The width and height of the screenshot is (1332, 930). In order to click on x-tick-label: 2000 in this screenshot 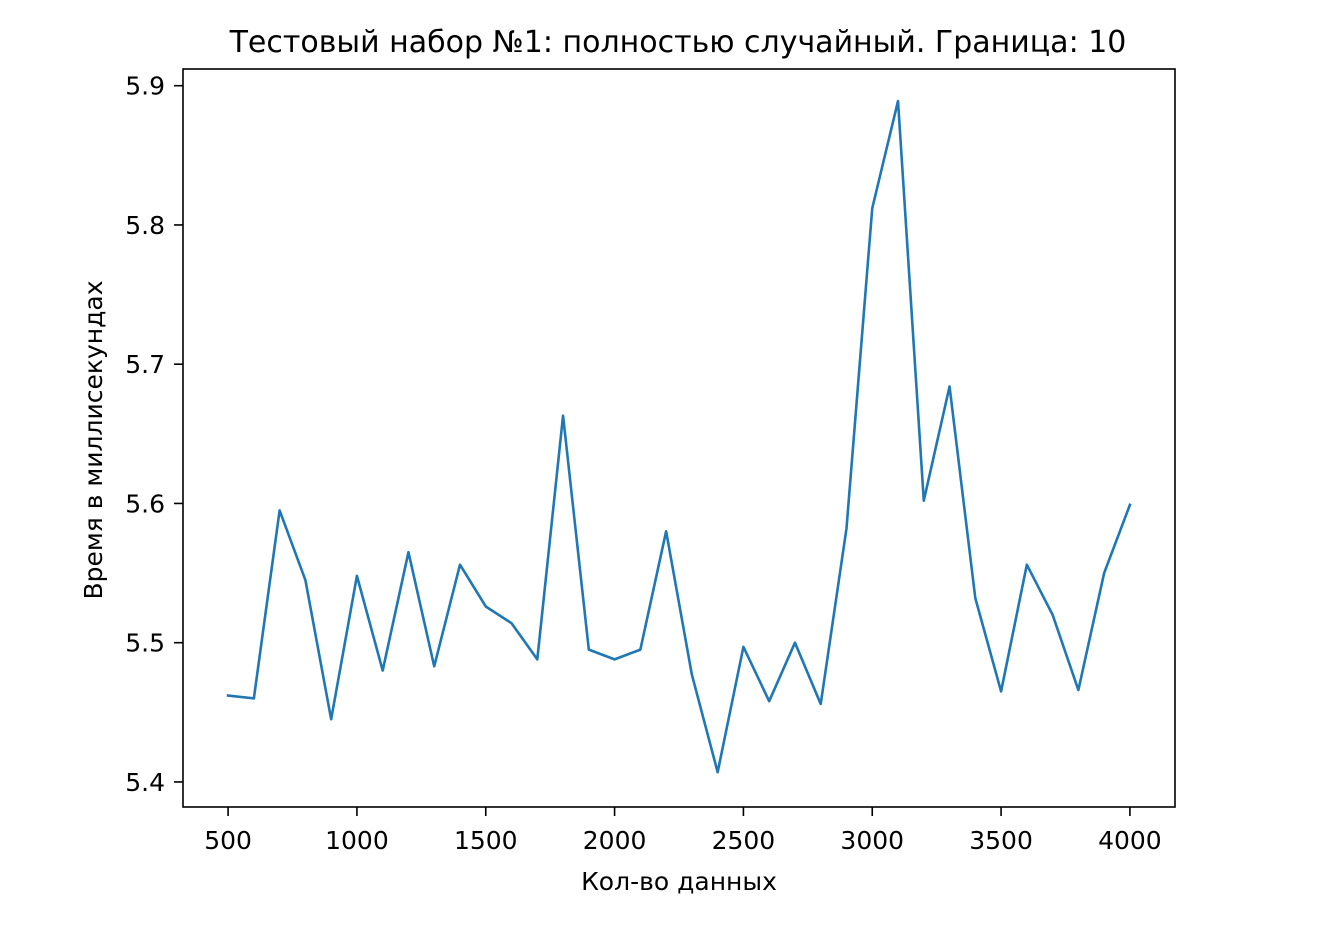, I will do `click(615, 840)`.